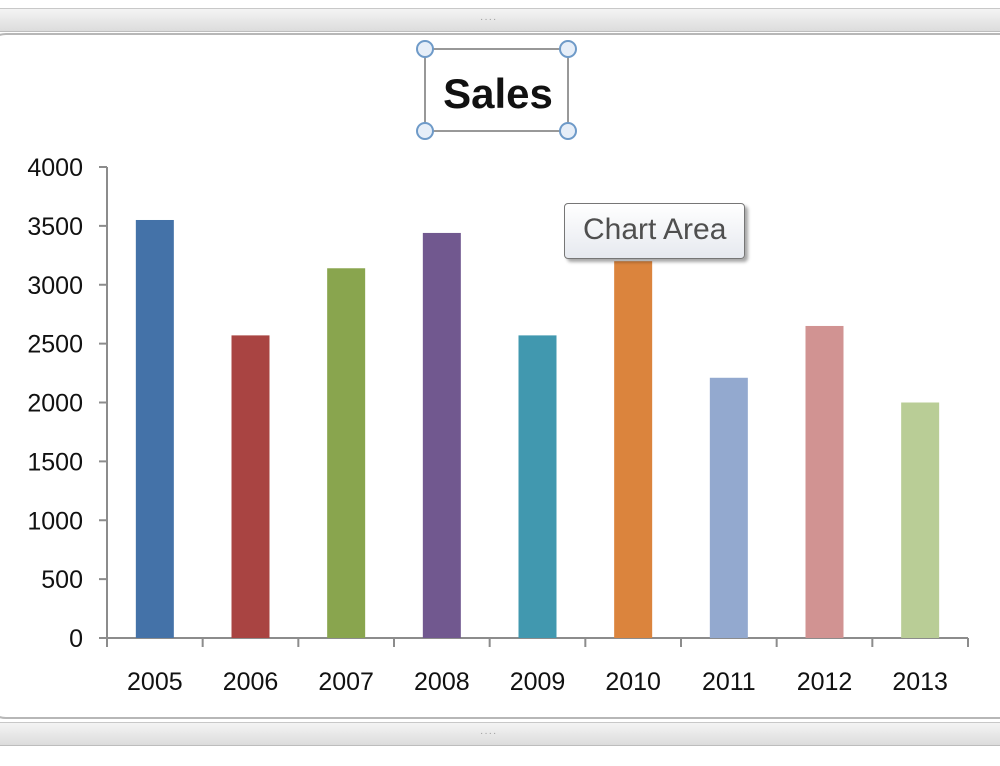  What do you see at coordinates (441, 435) in the screenshot?
I see `bar-2008` at bounding box center [441, 435].